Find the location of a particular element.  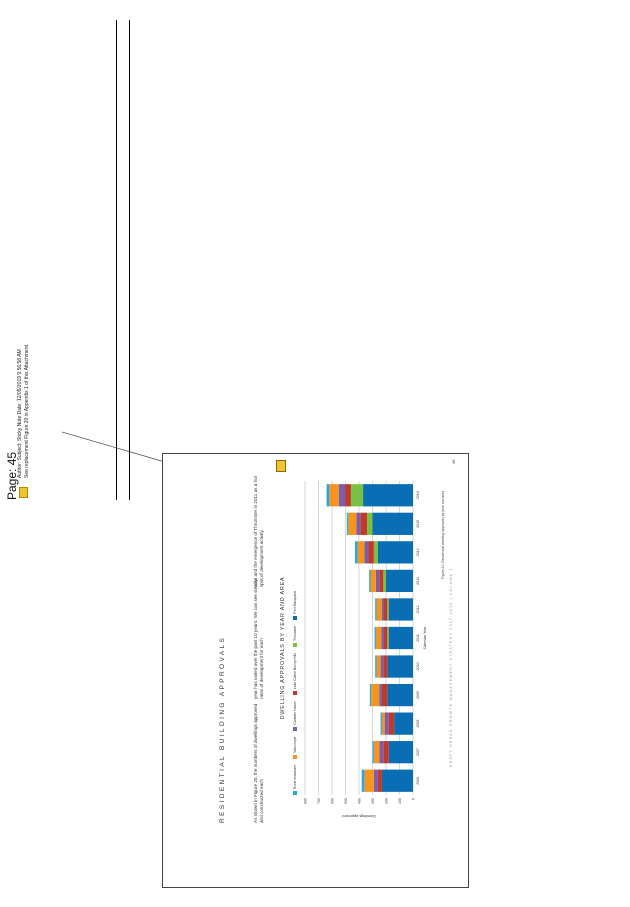

y-axis-label: Dwellings approved is located at coordinates (358, 816).